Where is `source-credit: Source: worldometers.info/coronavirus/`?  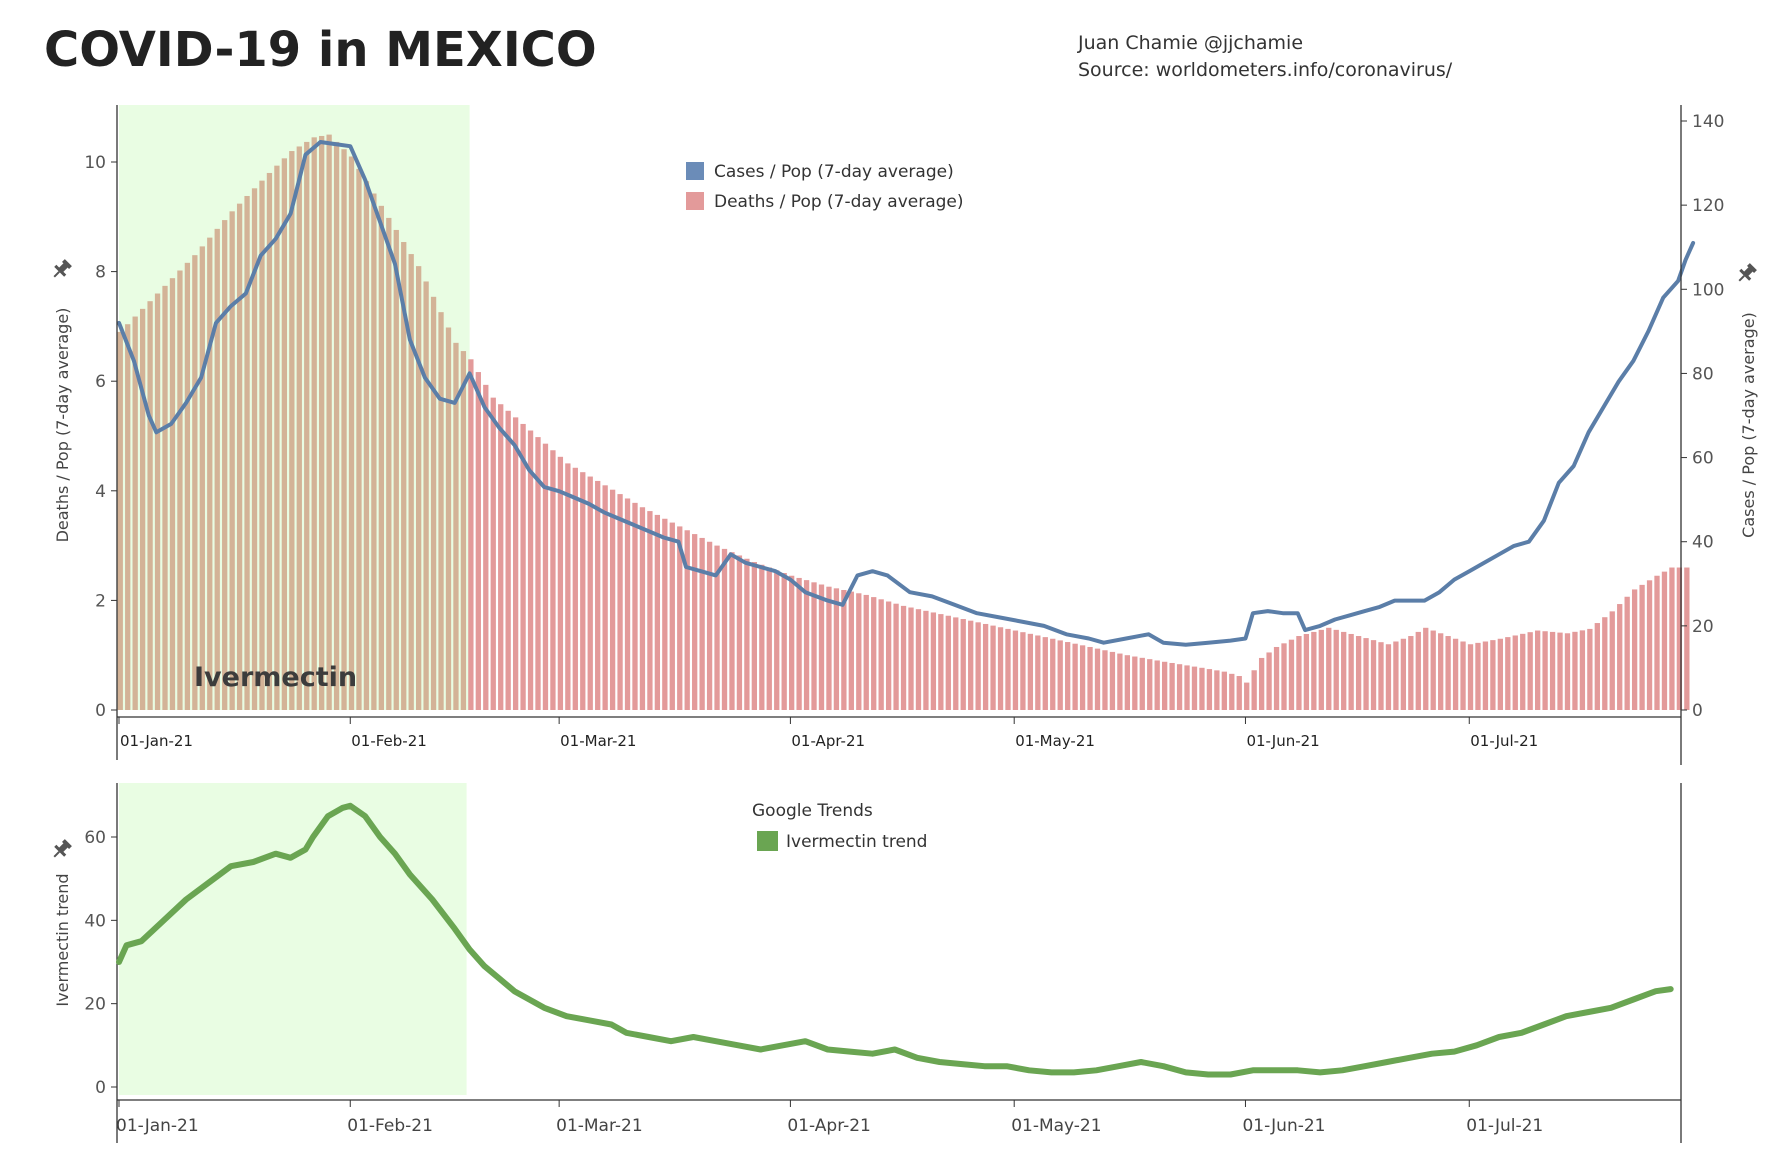
source-credit: Source: worldometers.info/coronavirus/ is located at coordinates (1265, 70).